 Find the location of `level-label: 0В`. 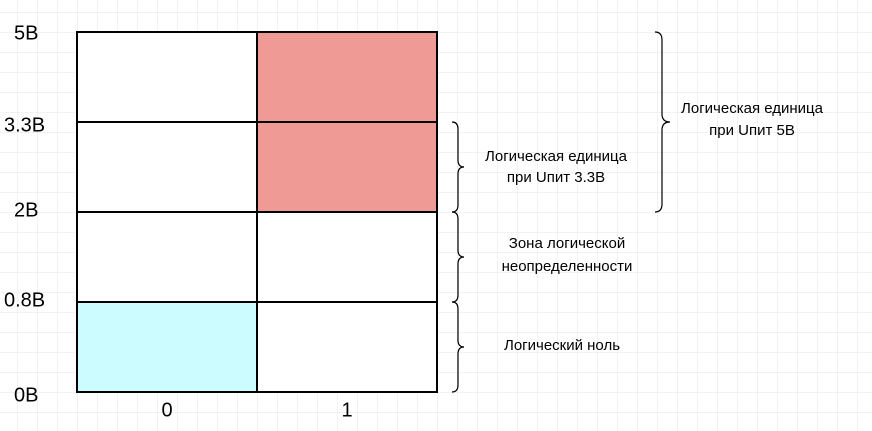

level-label: 0В is located at coordinates (26, 395).